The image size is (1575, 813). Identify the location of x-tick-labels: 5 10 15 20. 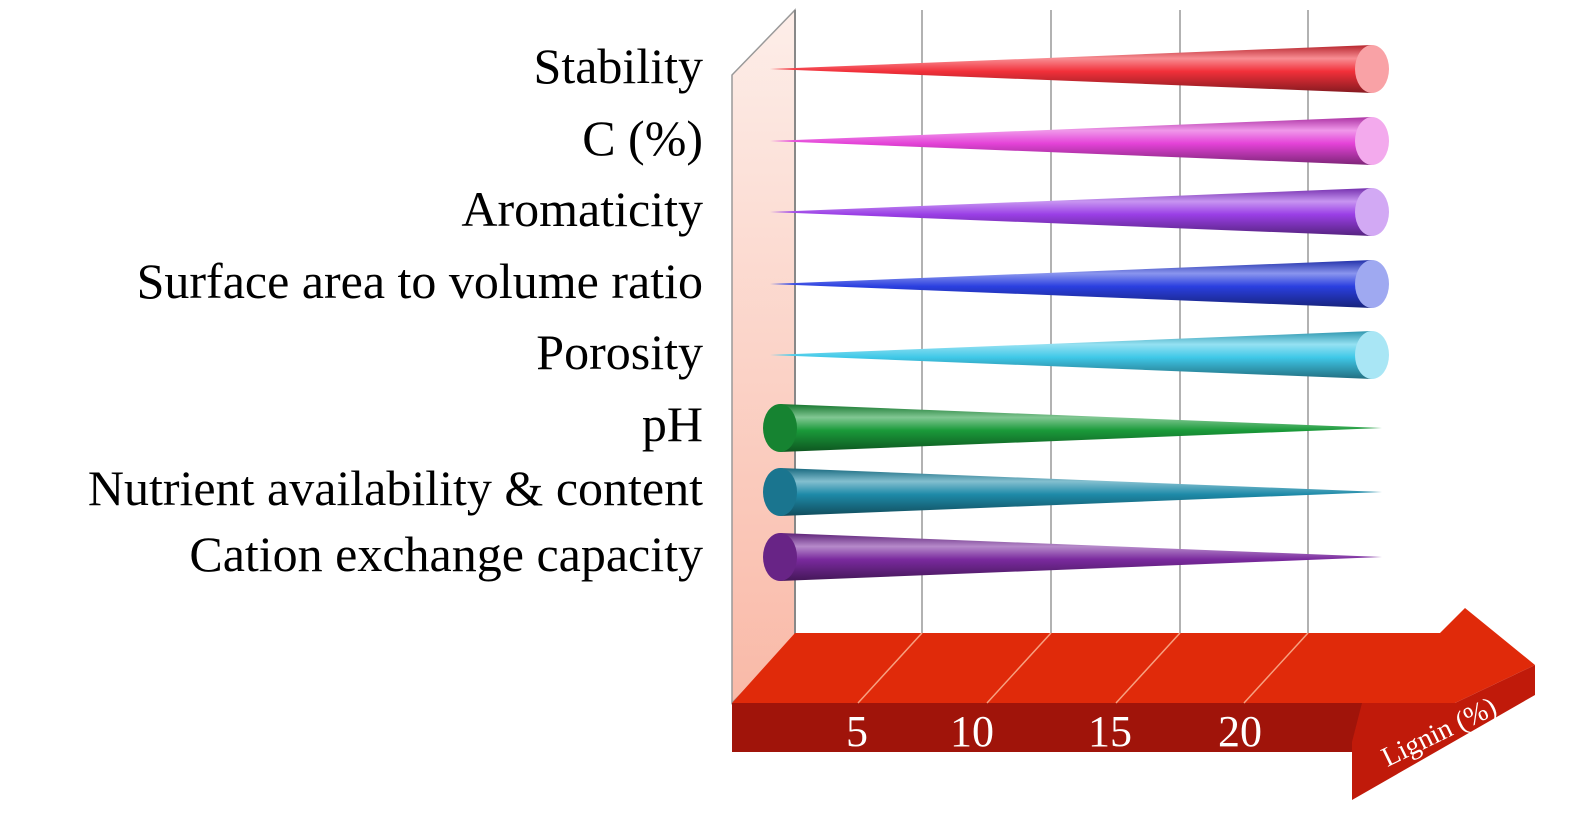
(1054, 731).